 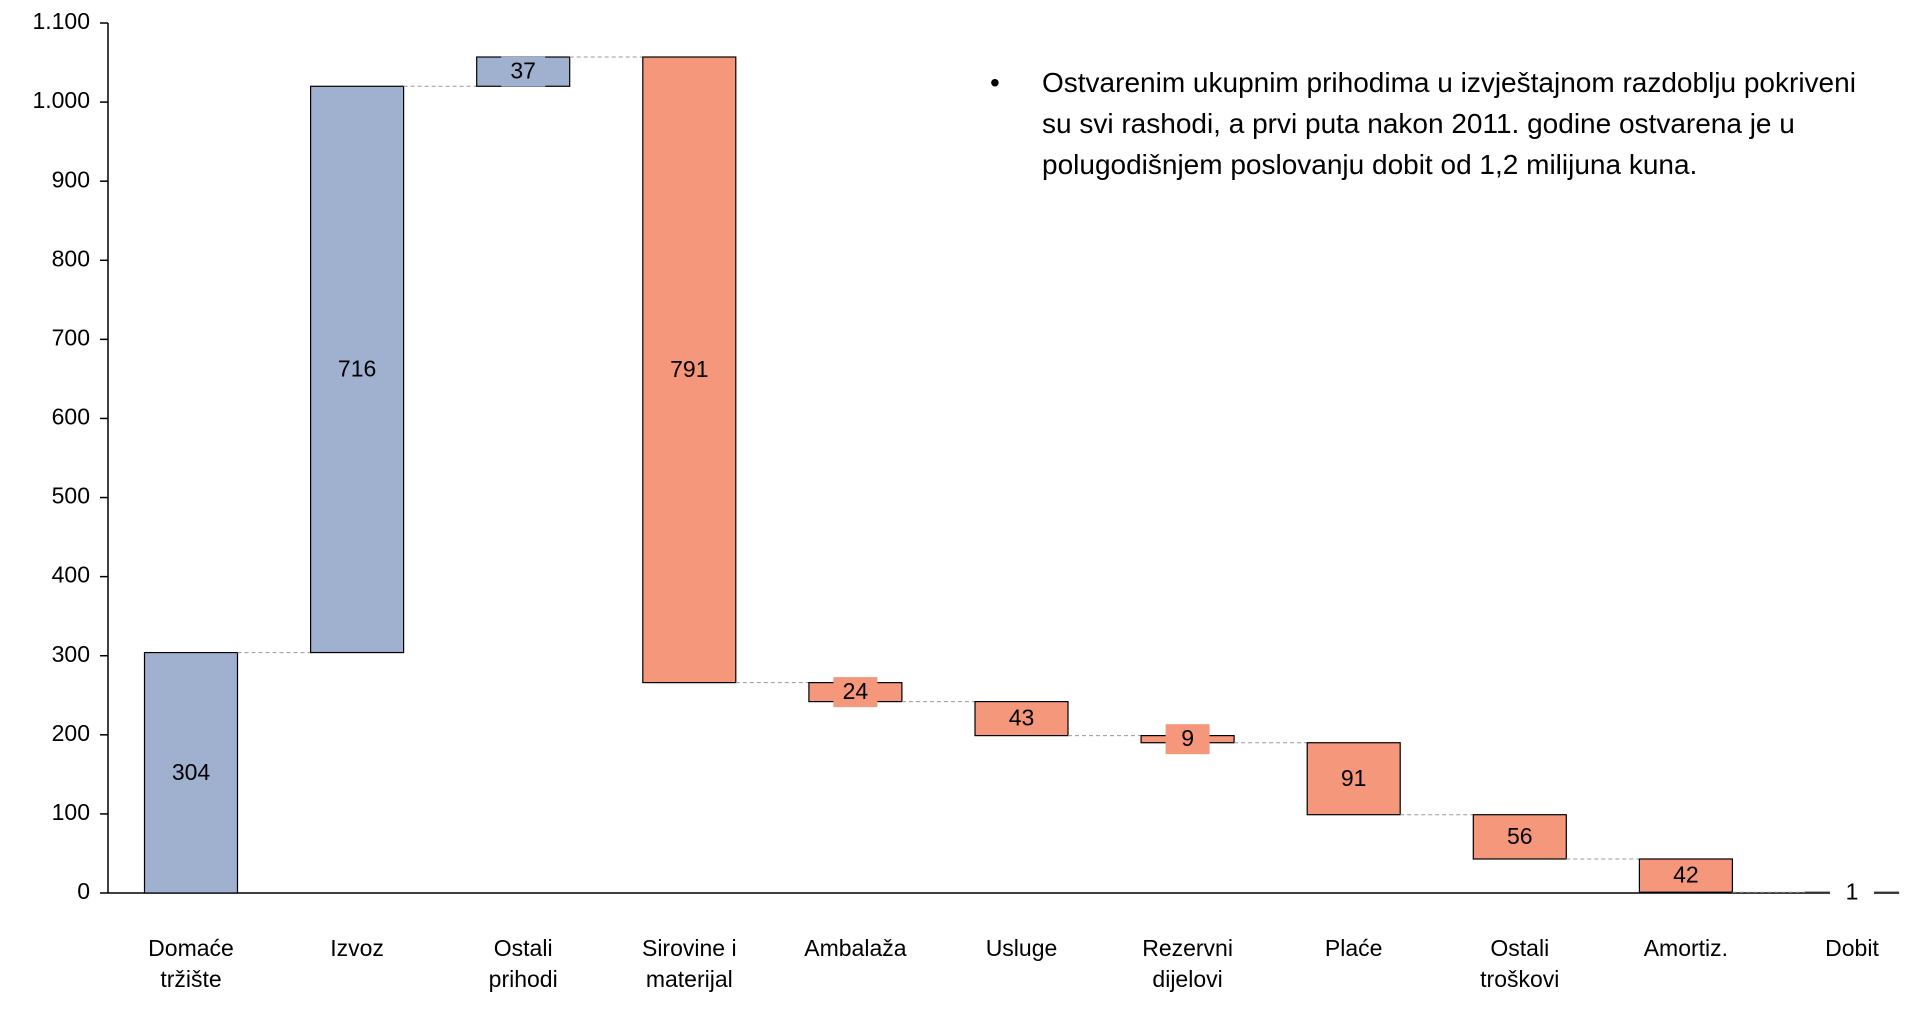 What do you see at coordinates (1852, 948) in the screenshot?
I see `x-tick-label: Dobit` at bounding box center [1852, 948].